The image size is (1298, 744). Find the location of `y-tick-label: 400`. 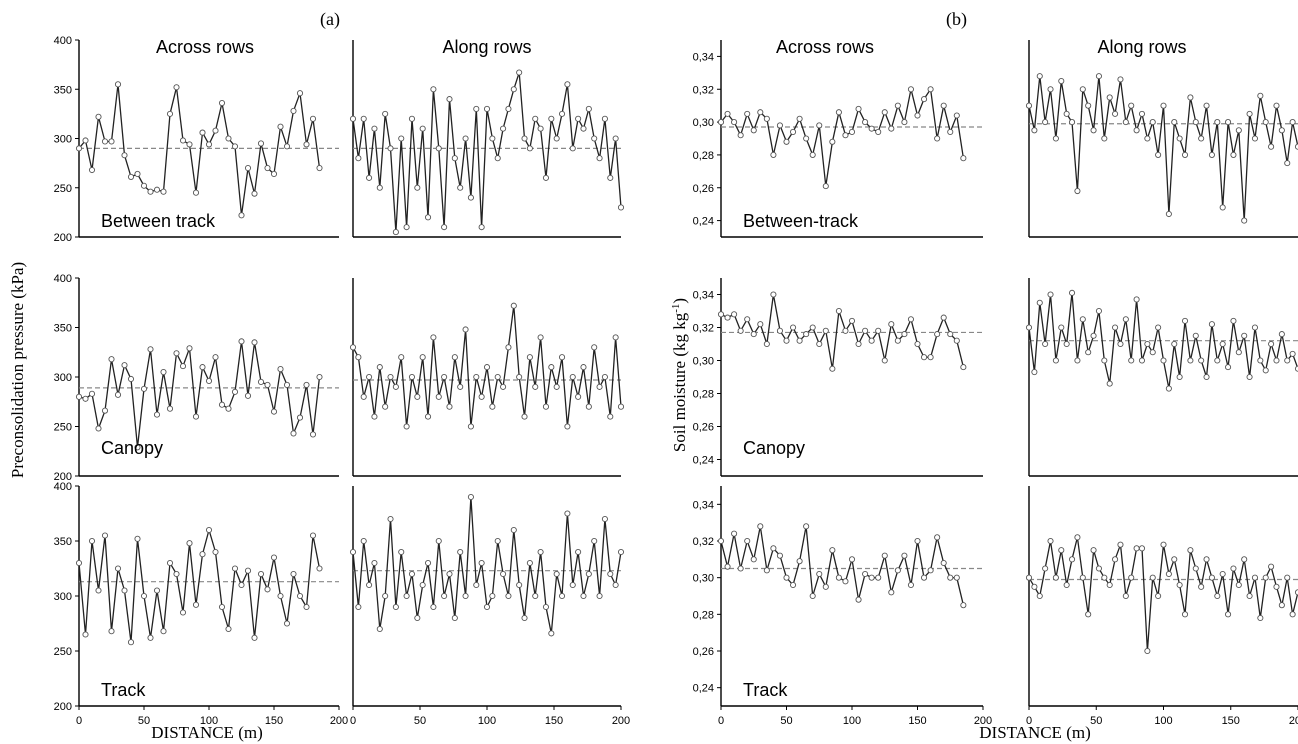

y-tick-label: 400 is located at coordinates (63, 41).